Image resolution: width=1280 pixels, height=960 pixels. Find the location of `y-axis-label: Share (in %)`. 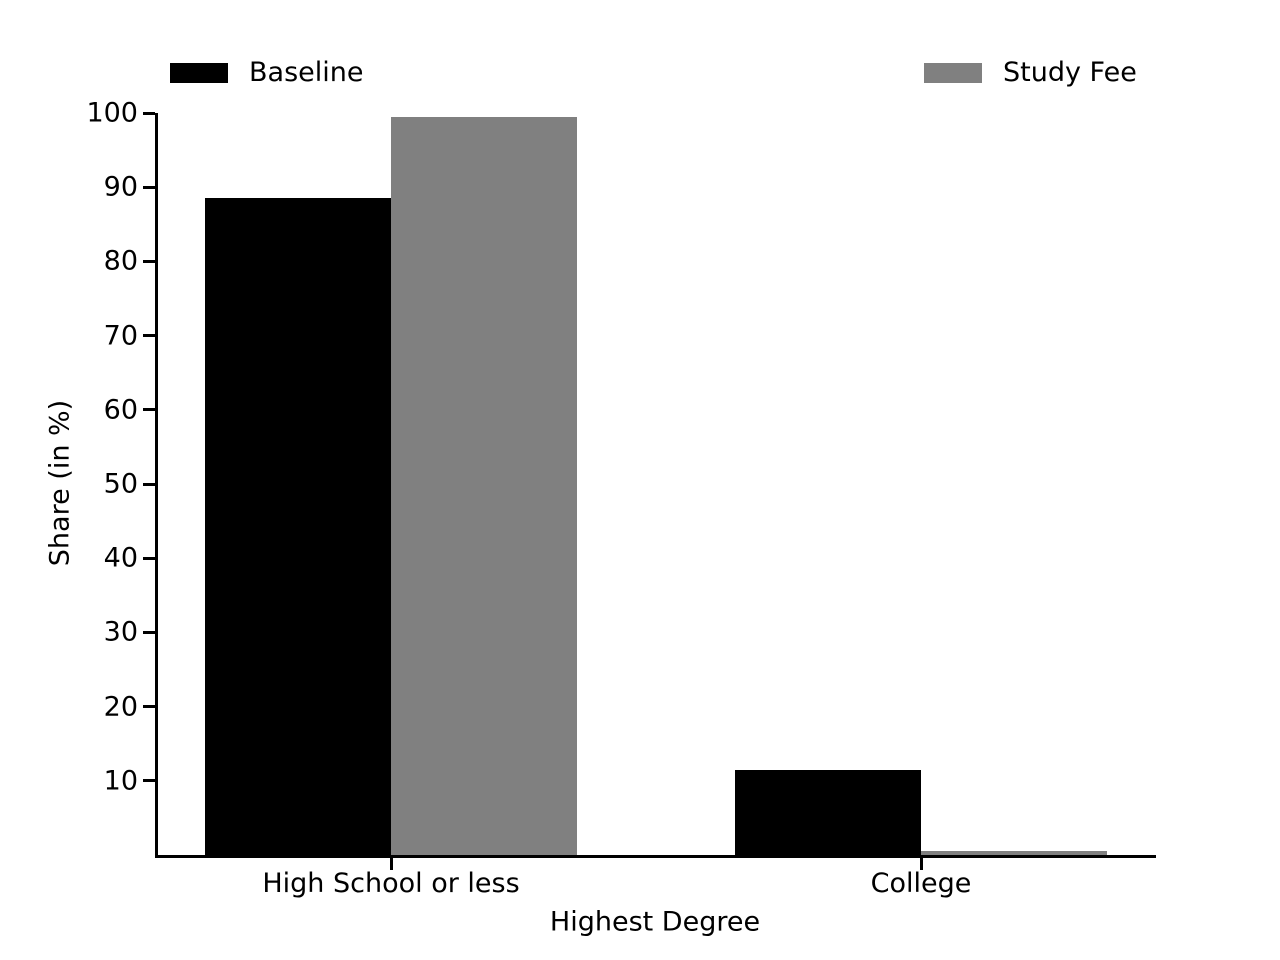

y-axis-label: Share (in %) is located at coordinates (60, 483).